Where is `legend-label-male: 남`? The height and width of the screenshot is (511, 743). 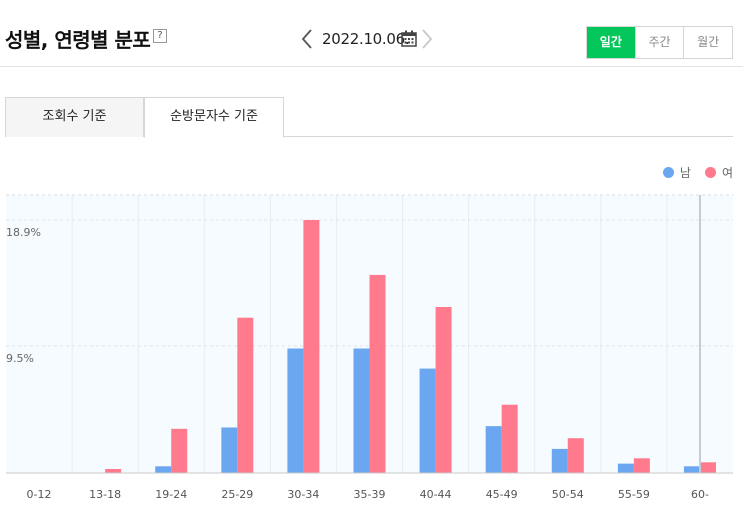 legend-label-male: 남 is located at coordinates (685, 173).